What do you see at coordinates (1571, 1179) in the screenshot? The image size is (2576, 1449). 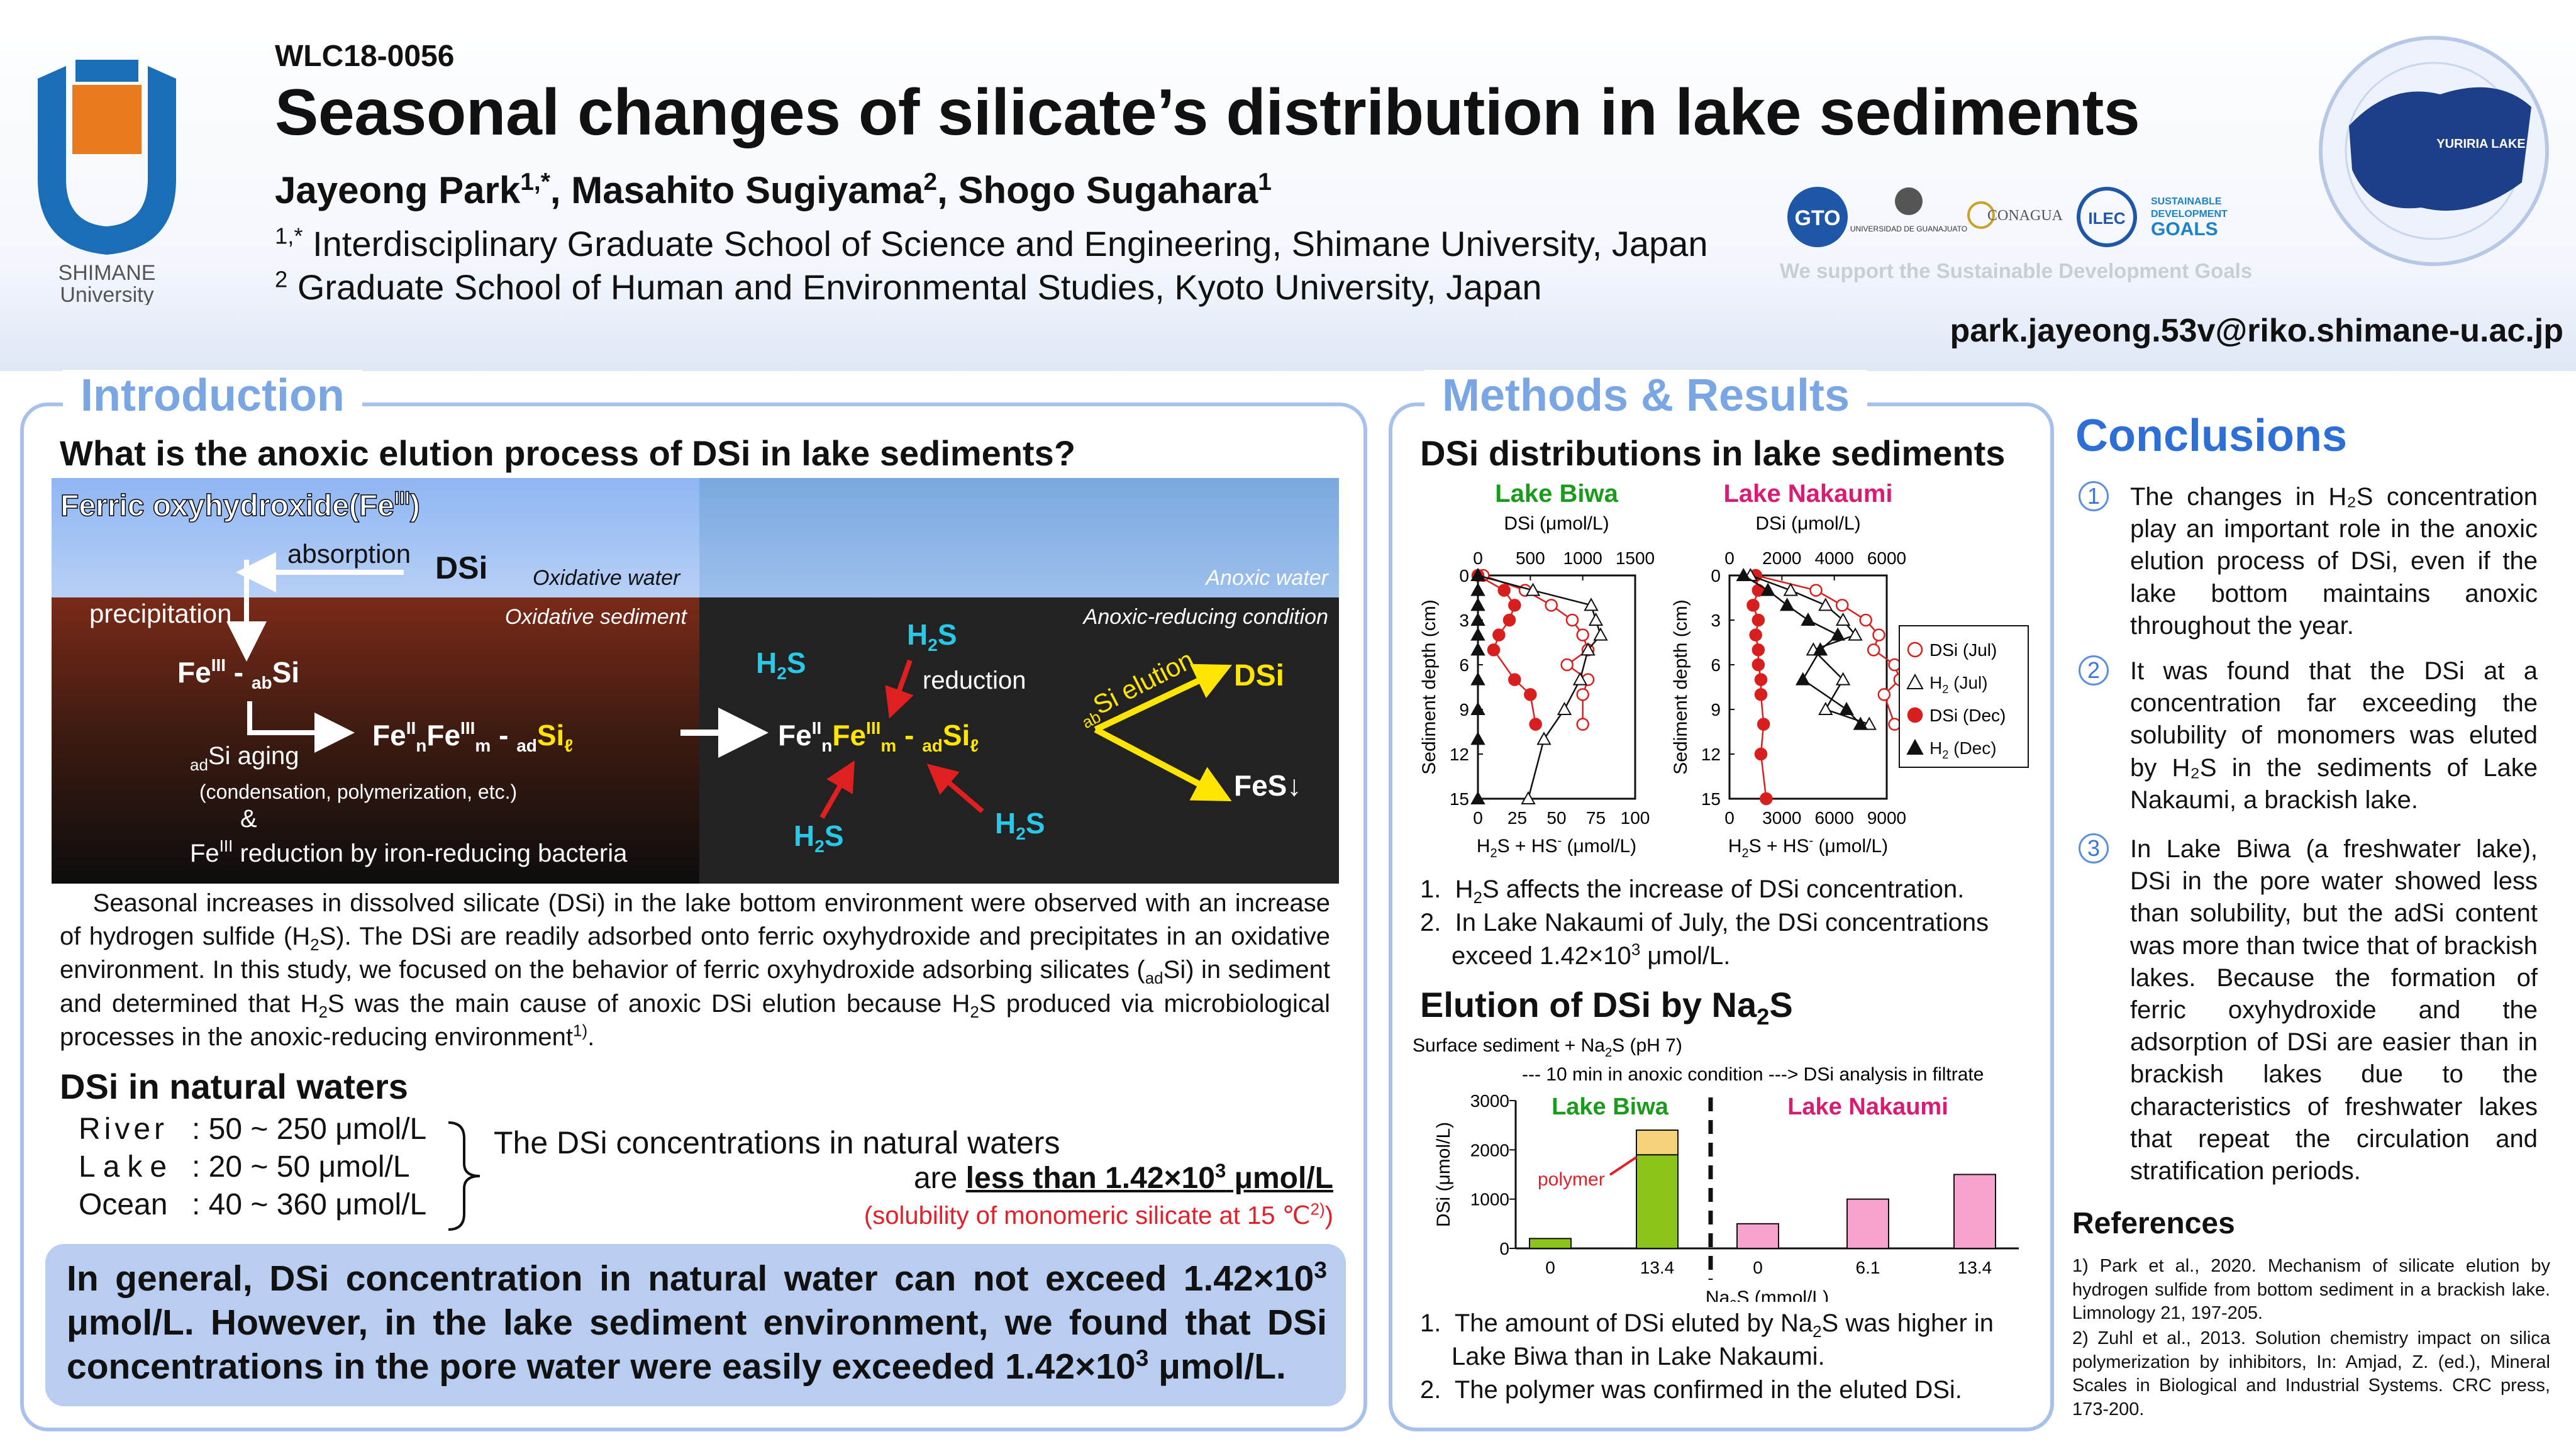 I see `annotation-label: polymer` at bounding box center [1571, 1179].